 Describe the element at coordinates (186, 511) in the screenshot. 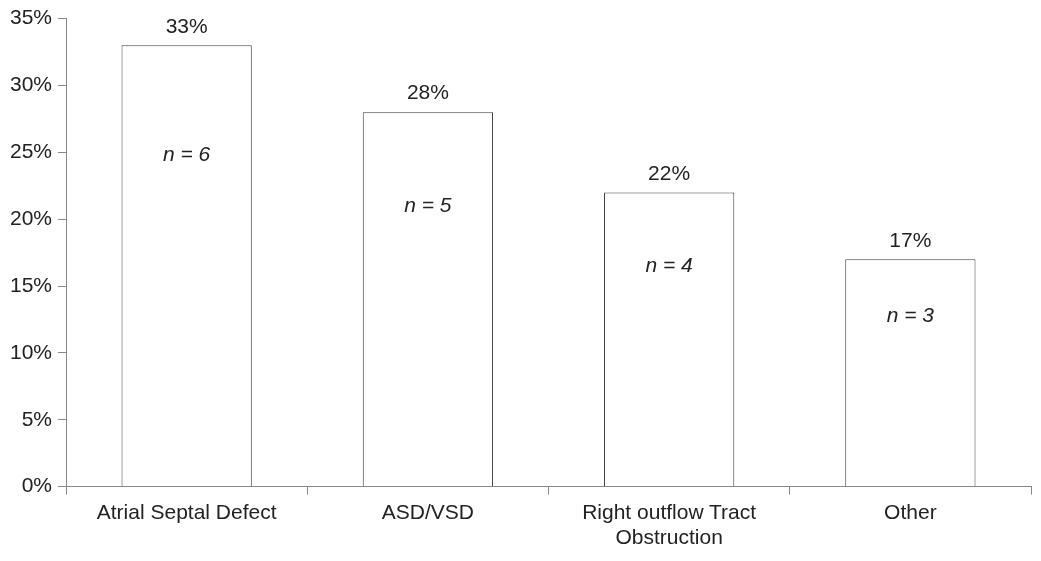

I see `x-tick-label: Atrial Septal Defect` at that location.